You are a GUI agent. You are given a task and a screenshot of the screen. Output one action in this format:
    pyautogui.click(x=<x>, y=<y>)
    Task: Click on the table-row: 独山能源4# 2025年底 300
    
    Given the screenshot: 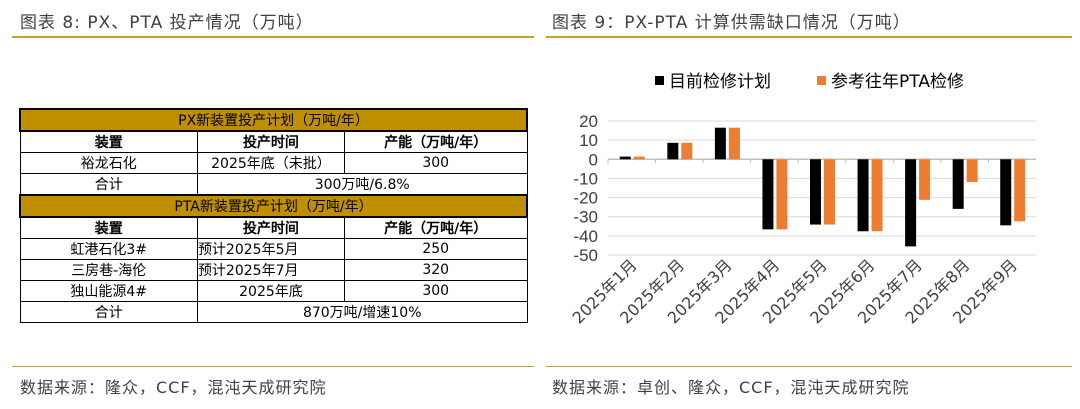 What is the action you would take?
    pyautogui.click(x=273, y=291)
    